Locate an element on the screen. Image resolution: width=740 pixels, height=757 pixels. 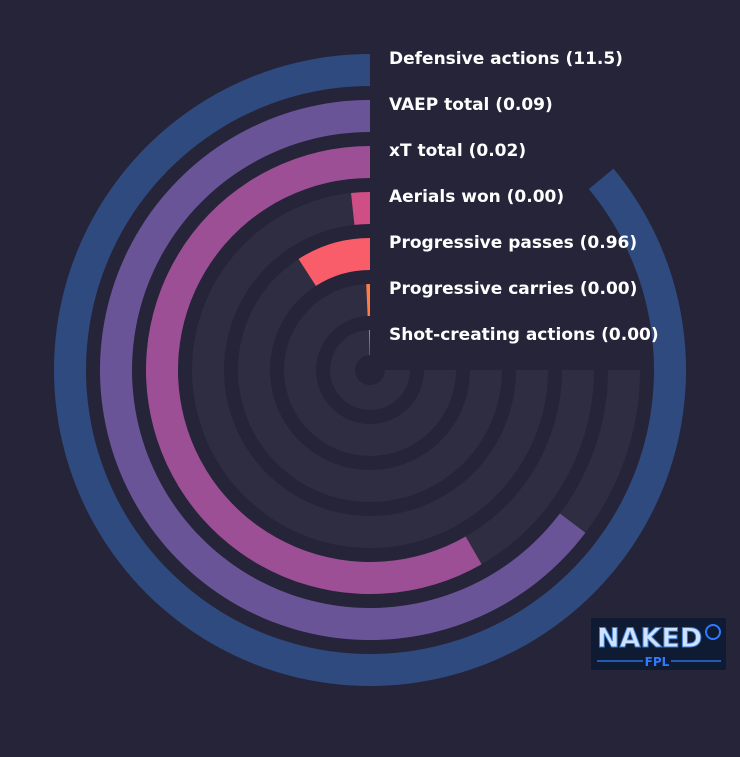
chart-hub is located at coordinates (370, 370).